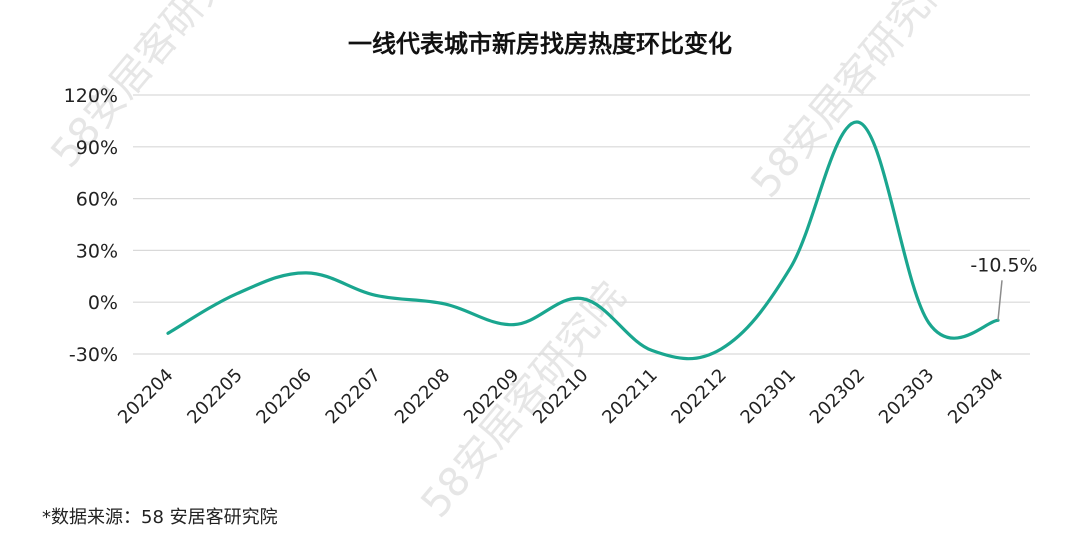 This screenshot has width=1080, height=545. What do you see at coordinates (837, 396) in the screenshot?
I see `x-tick-label-202302: 202302` at bounding box center [837, 396].